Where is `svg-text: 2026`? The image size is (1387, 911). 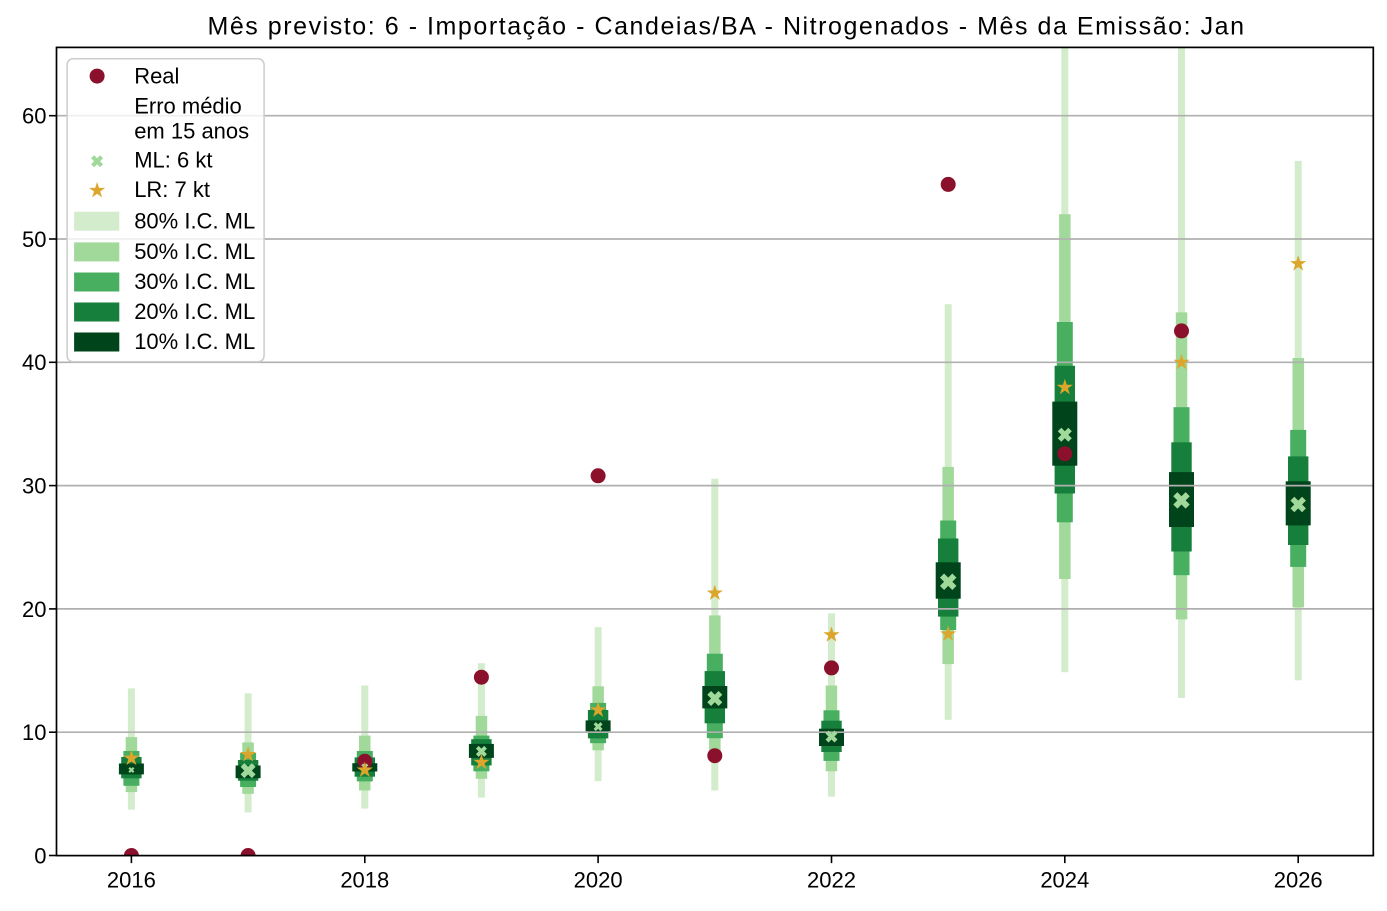
svg-text: 2026 is located at coordinates (1298, 880).